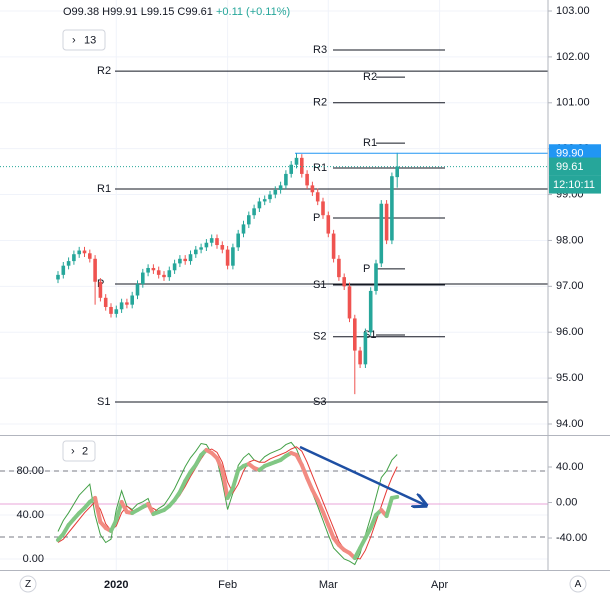 Image resolution: width=610 pixels, height=600 pixels. Describe the element at coordinates (573, 103) in the screenshot. I see `y-tick-label: 101.00` at that location.